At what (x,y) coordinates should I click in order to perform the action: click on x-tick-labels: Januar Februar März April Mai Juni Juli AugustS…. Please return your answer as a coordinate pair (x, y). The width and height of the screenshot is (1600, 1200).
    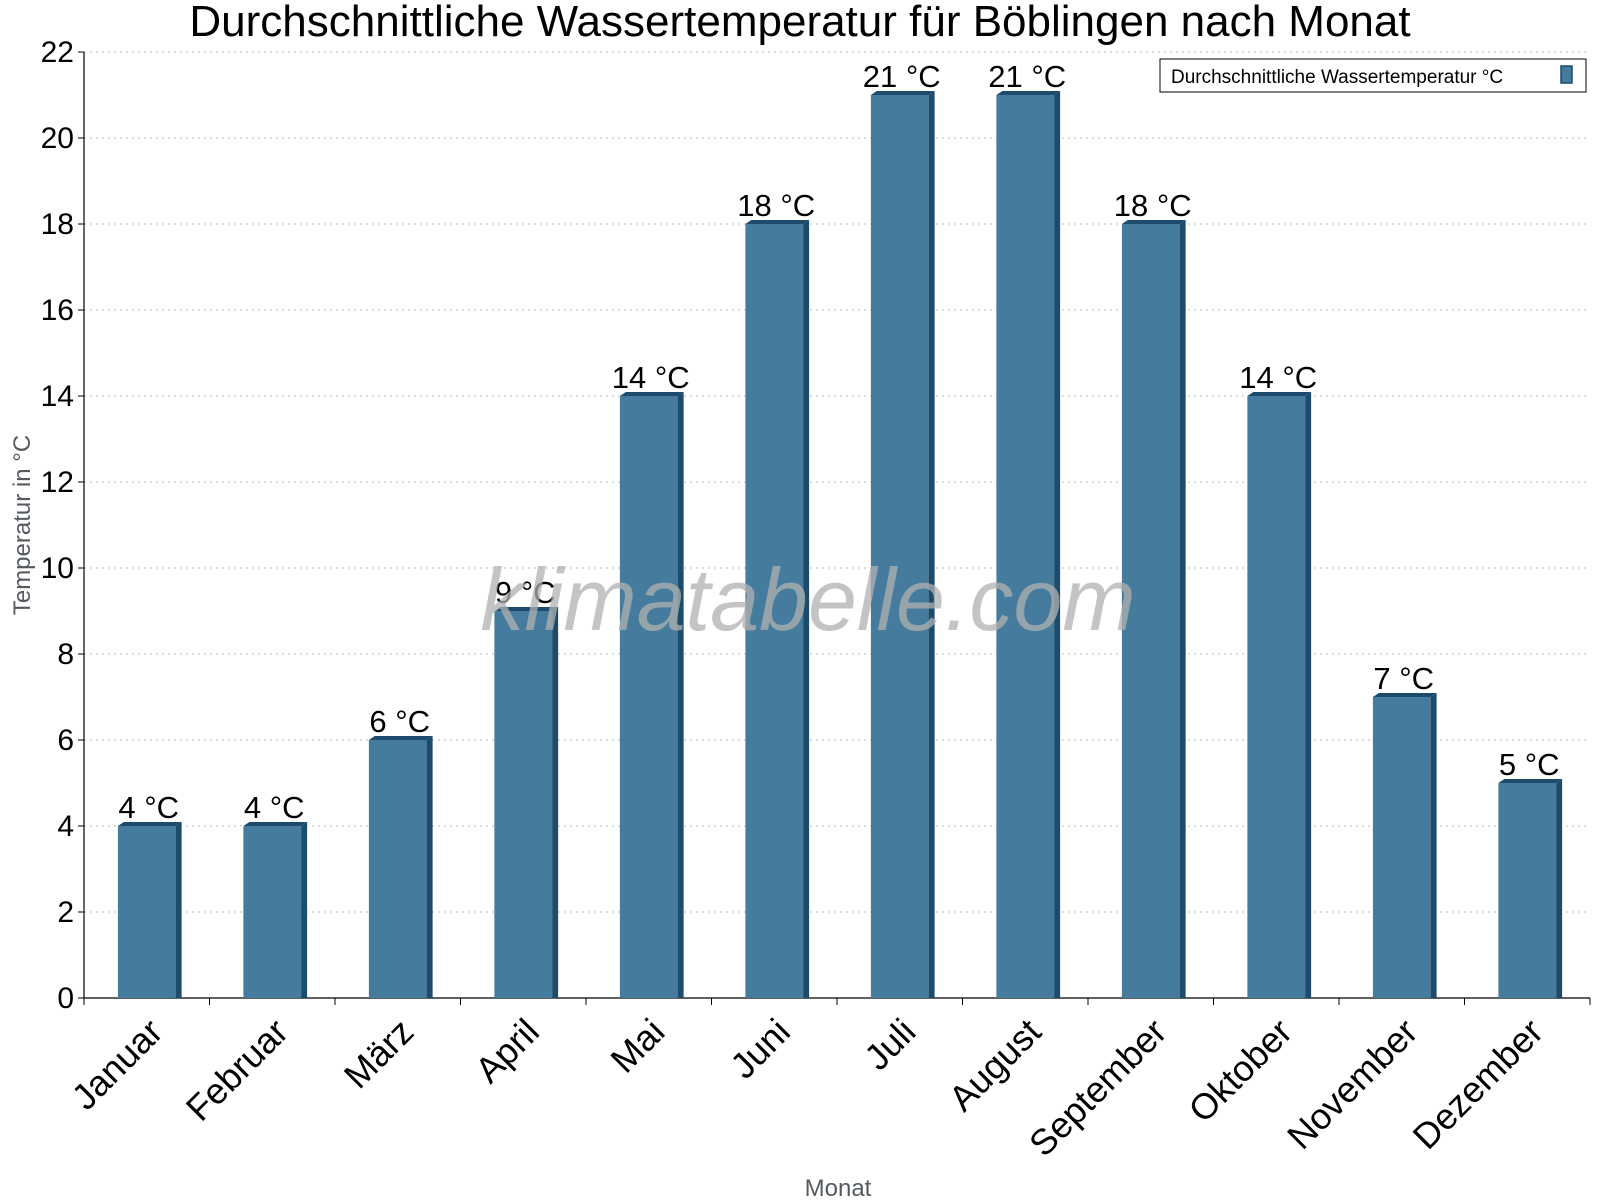
    Looking at the image, I should click on (827, 1081).